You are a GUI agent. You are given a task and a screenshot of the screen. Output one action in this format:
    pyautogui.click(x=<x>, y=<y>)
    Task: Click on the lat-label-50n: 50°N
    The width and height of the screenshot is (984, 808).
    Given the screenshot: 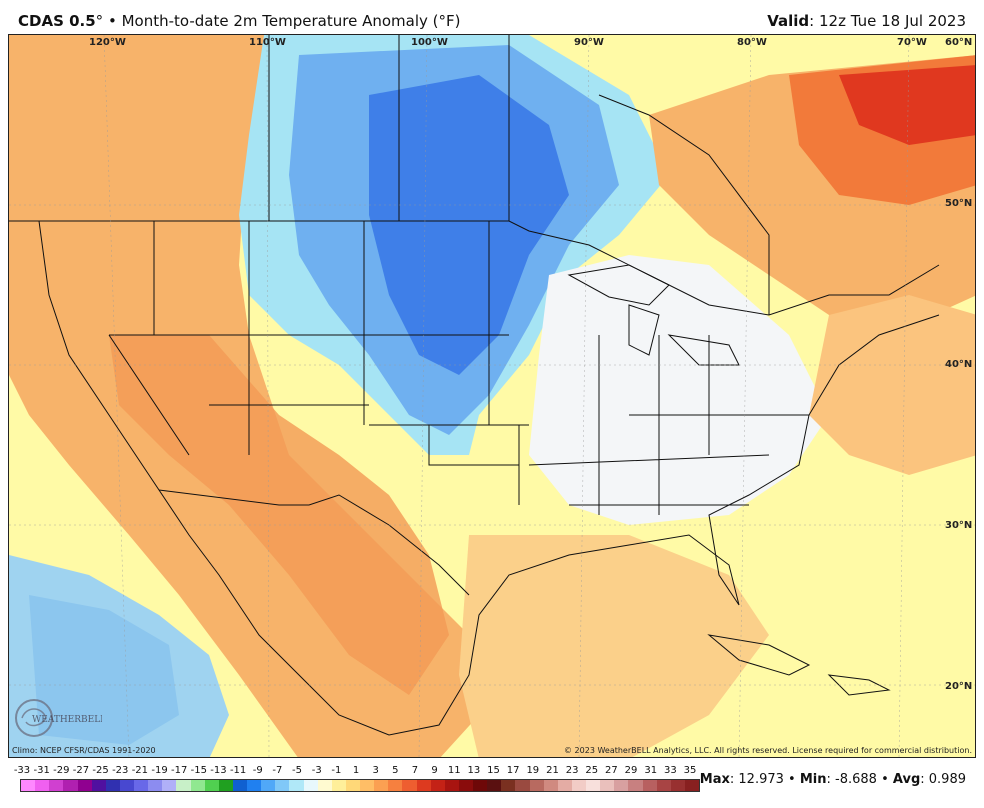 What is the action you would take?
    pyautogui.click(x=959, y=203)
    